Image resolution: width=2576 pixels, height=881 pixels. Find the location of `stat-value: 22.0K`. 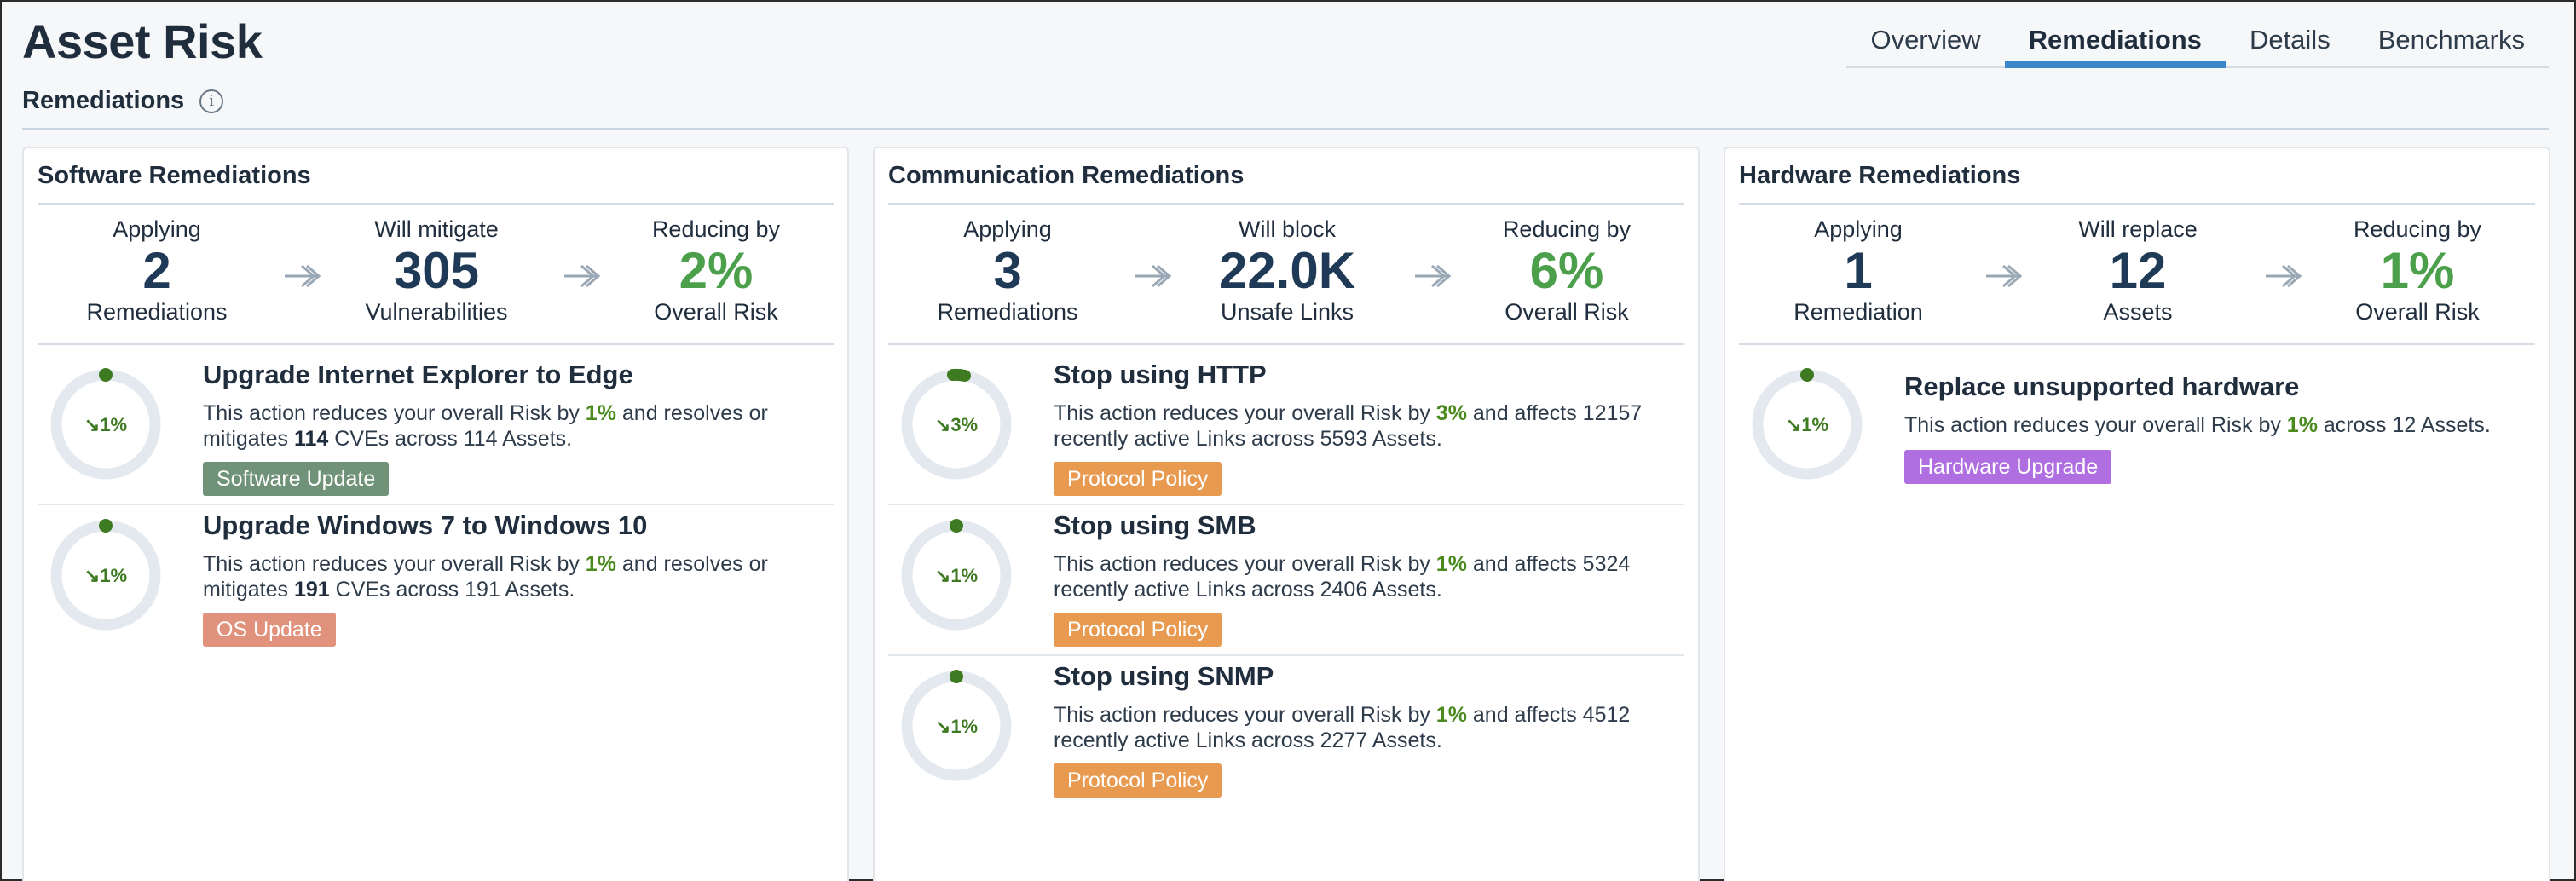

stat-value: 22.0K is located at coordinates (1287, 270).